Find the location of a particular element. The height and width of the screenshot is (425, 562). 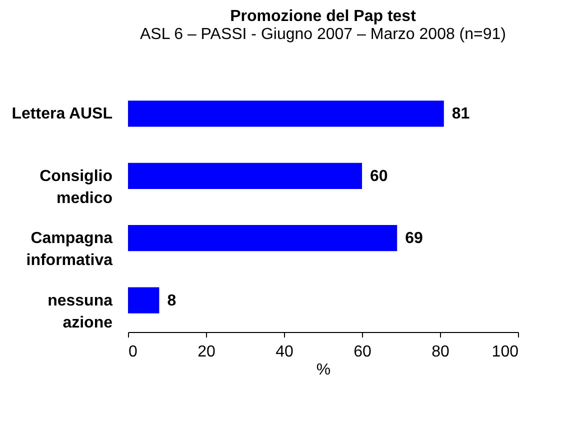

x-tick-label: 60 is located at coordinates (363, 352).